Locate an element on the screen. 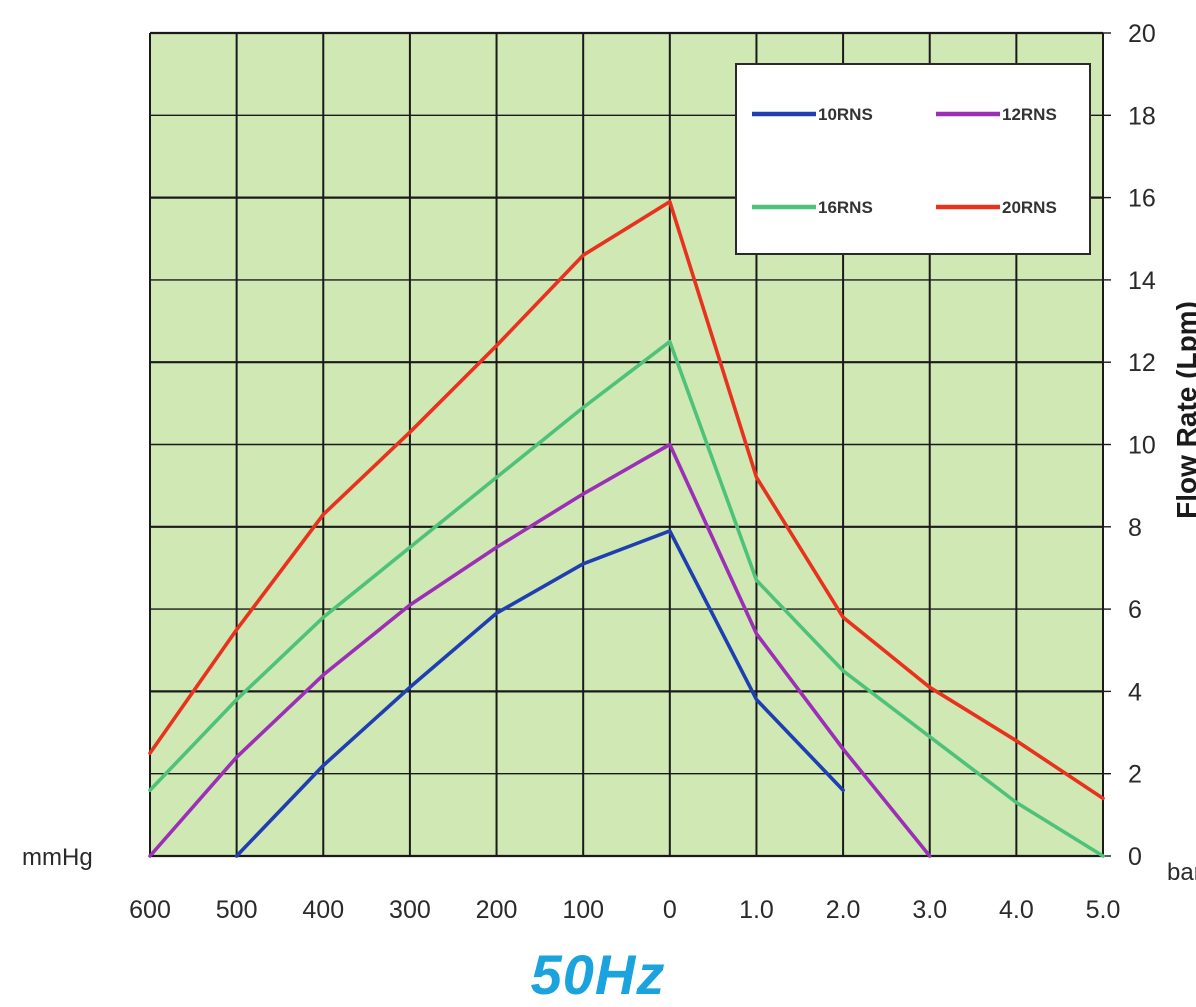 The width and height of the screenshot is (1196, 1007). y-tick-label: 0 is located at coordinates (1135, 857).